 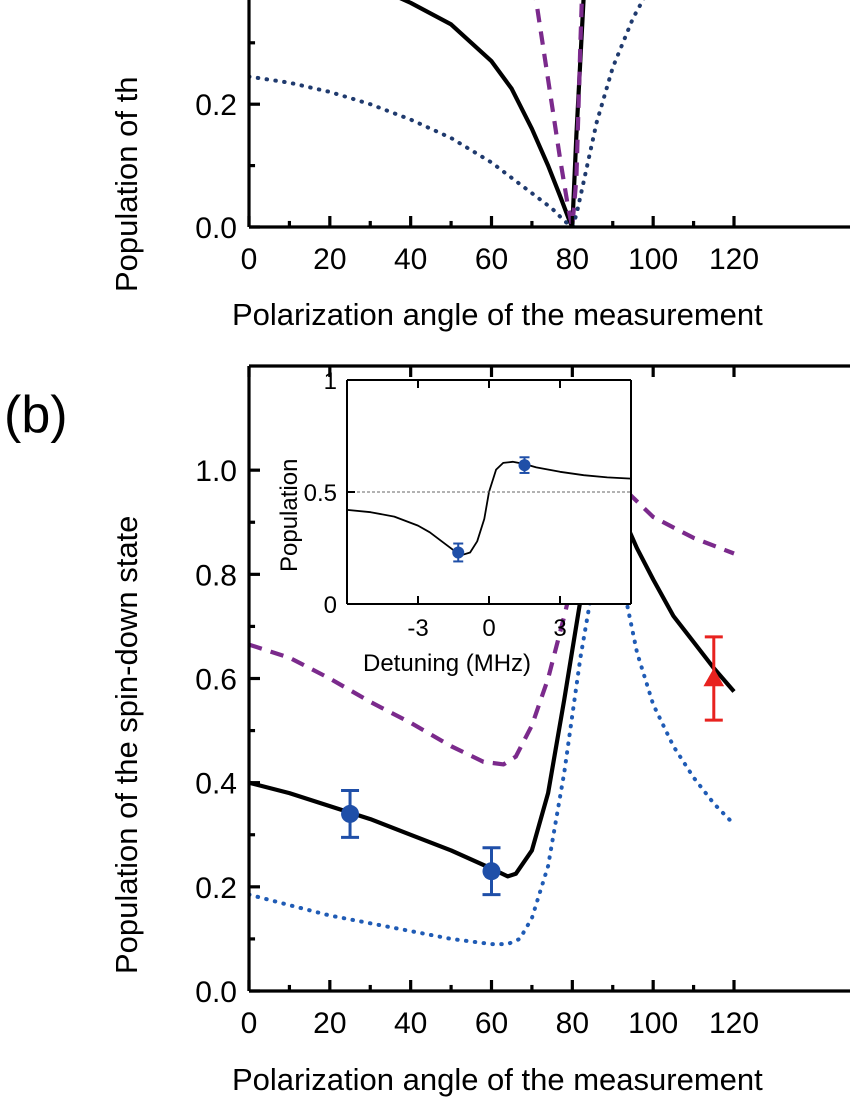 I want to click on panel-b-x-tick-label: 40, so click(x=410, y=1023).